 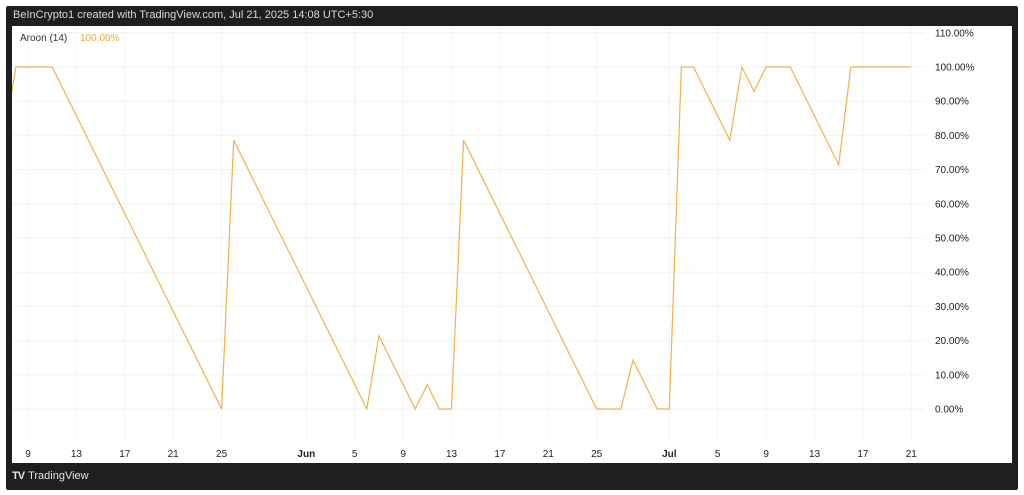 I want to click on x-tick-label: Jul, so click(x=669, y=454).